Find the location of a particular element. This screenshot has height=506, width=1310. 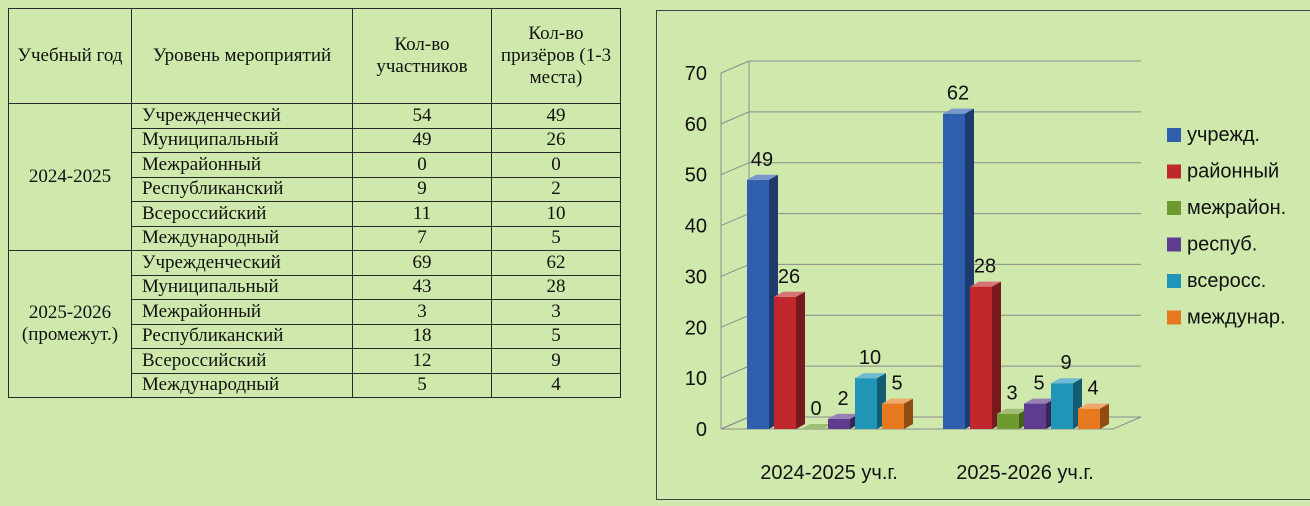

winners-cell: 2 is located at coordinates (556, 189).